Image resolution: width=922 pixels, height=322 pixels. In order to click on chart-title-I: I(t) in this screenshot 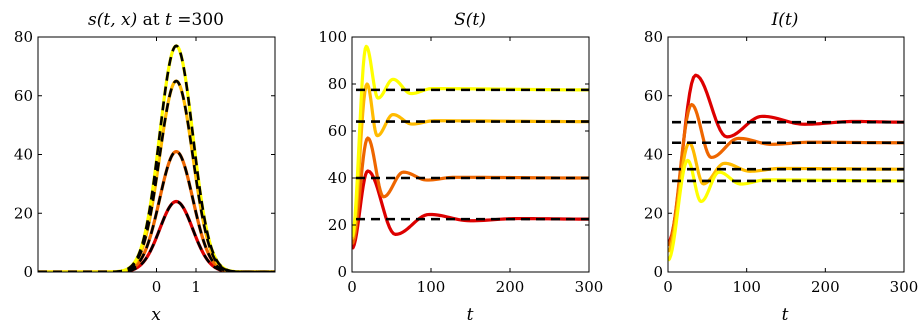, I will do `click(785, 20)`.